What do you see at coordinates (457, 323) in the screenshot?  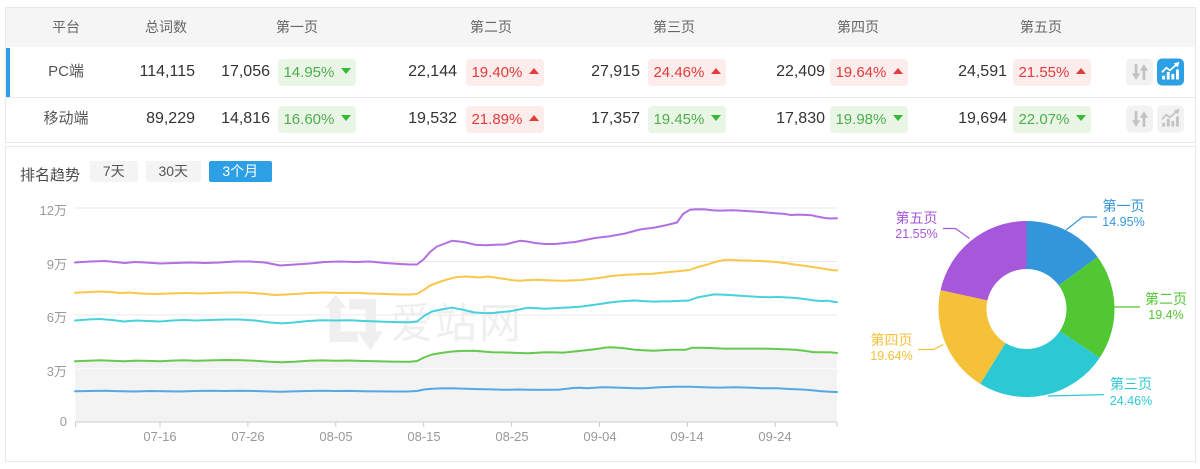 I see `svg-text: 爱站网` at bounding box center [457, 323].